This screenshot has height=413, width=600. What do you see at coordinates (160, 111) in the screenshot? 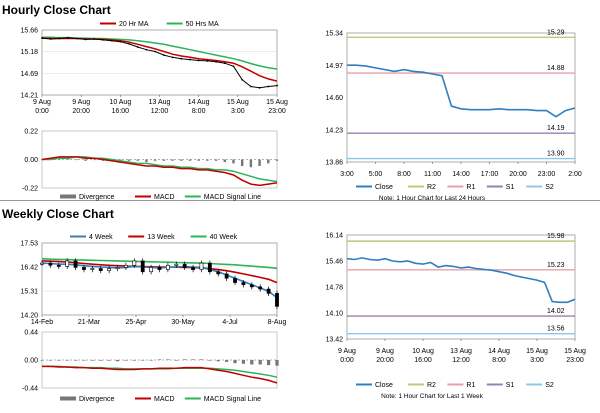
I see `hourly-price-x-tick: 12:00` at bounding box center [160, 111].